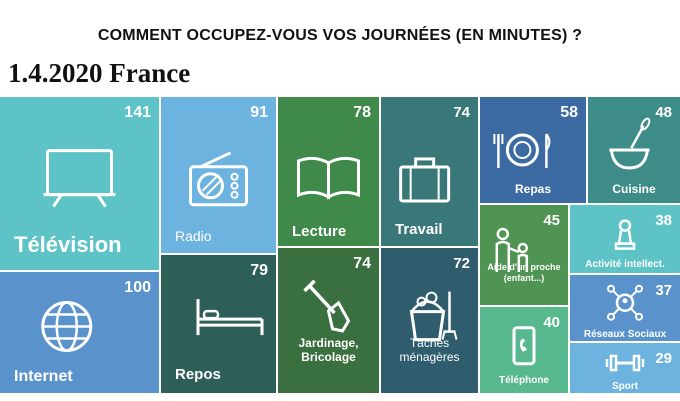 The image size is (680, 401). What do you see at coordinates (663, 220) in the screenshot?
I see `tile-value: 38` at bounding box center [663, 220].